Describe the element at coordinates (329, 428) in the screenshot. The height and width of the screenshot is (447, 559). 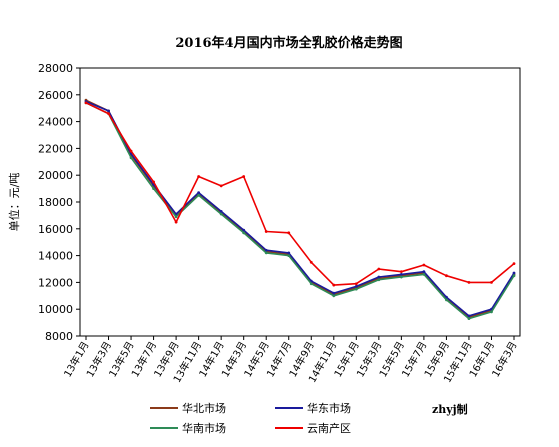
I see `legend-label: 云南产区` at that location.